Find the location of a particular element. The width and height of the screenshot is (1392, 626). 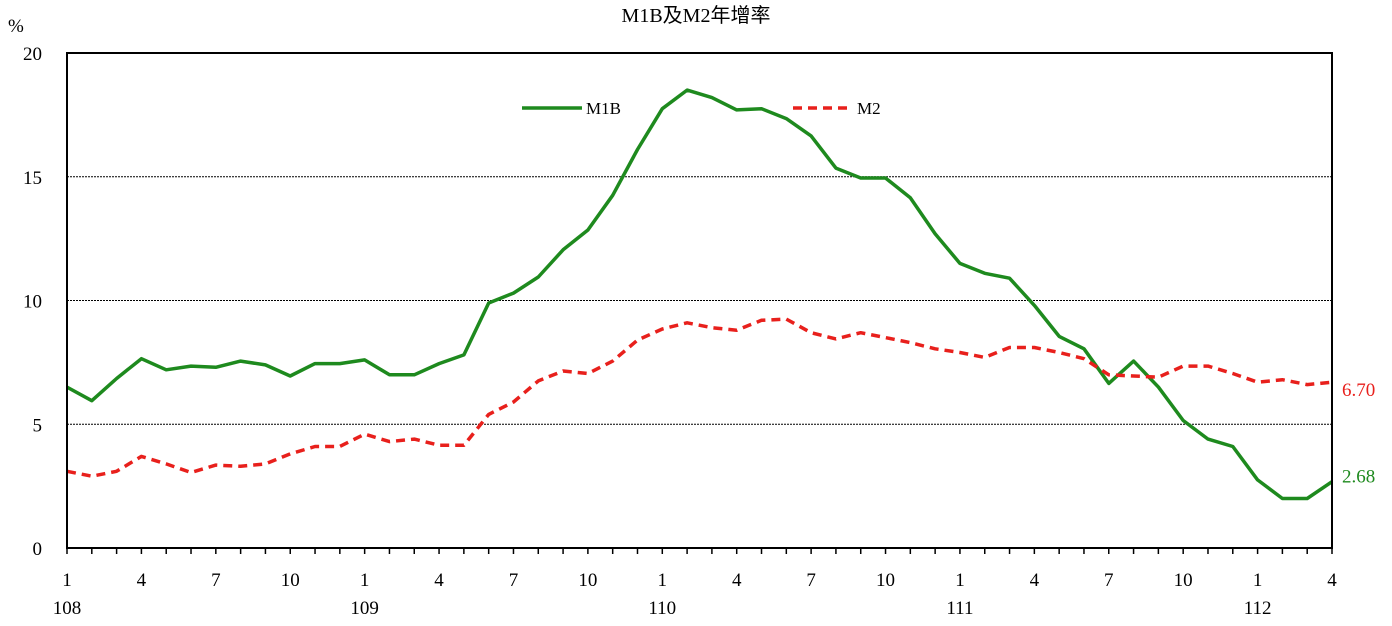

legend-label-m2: M2 is located at coordinates (869, 108).